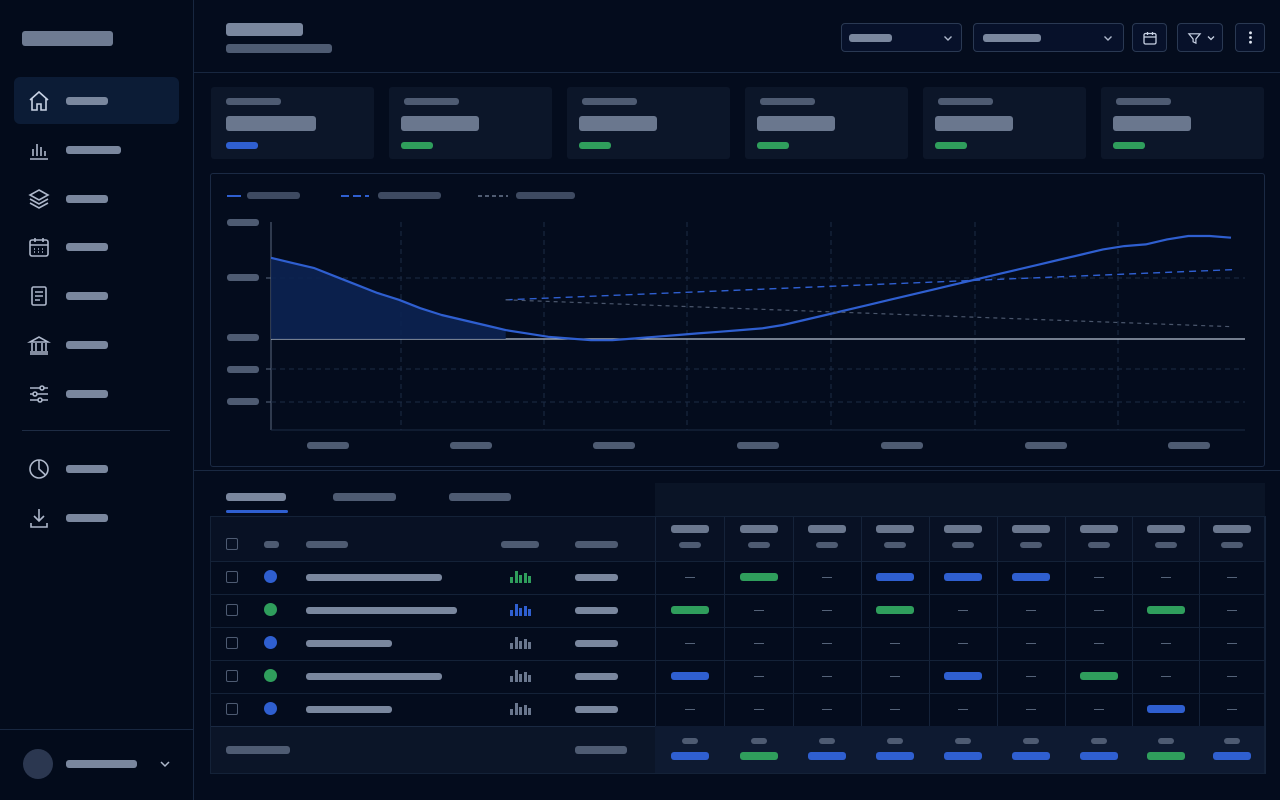  I want to click on column-header-name, so click(327, 544).